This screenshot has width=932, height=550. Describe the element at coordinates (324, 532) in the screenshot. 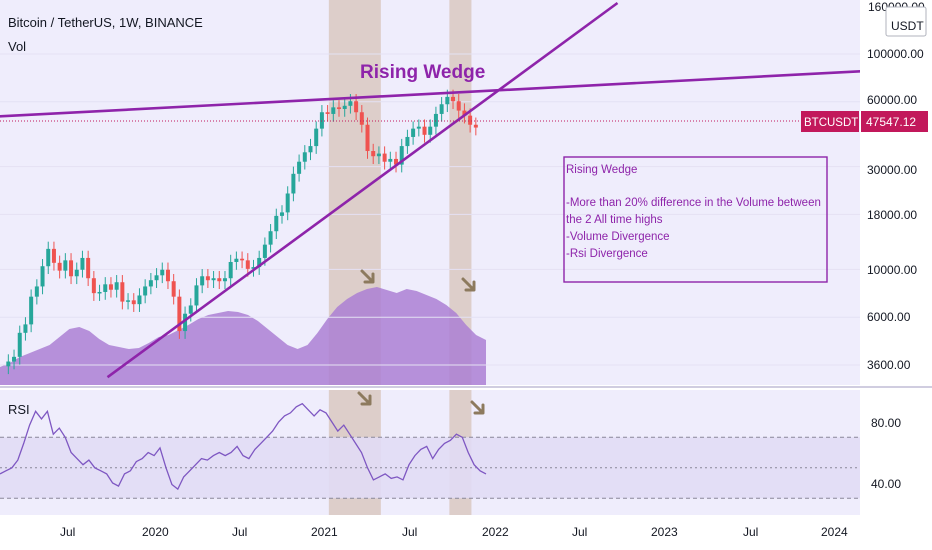

I see `time-tick-2021: 2021` at that location.